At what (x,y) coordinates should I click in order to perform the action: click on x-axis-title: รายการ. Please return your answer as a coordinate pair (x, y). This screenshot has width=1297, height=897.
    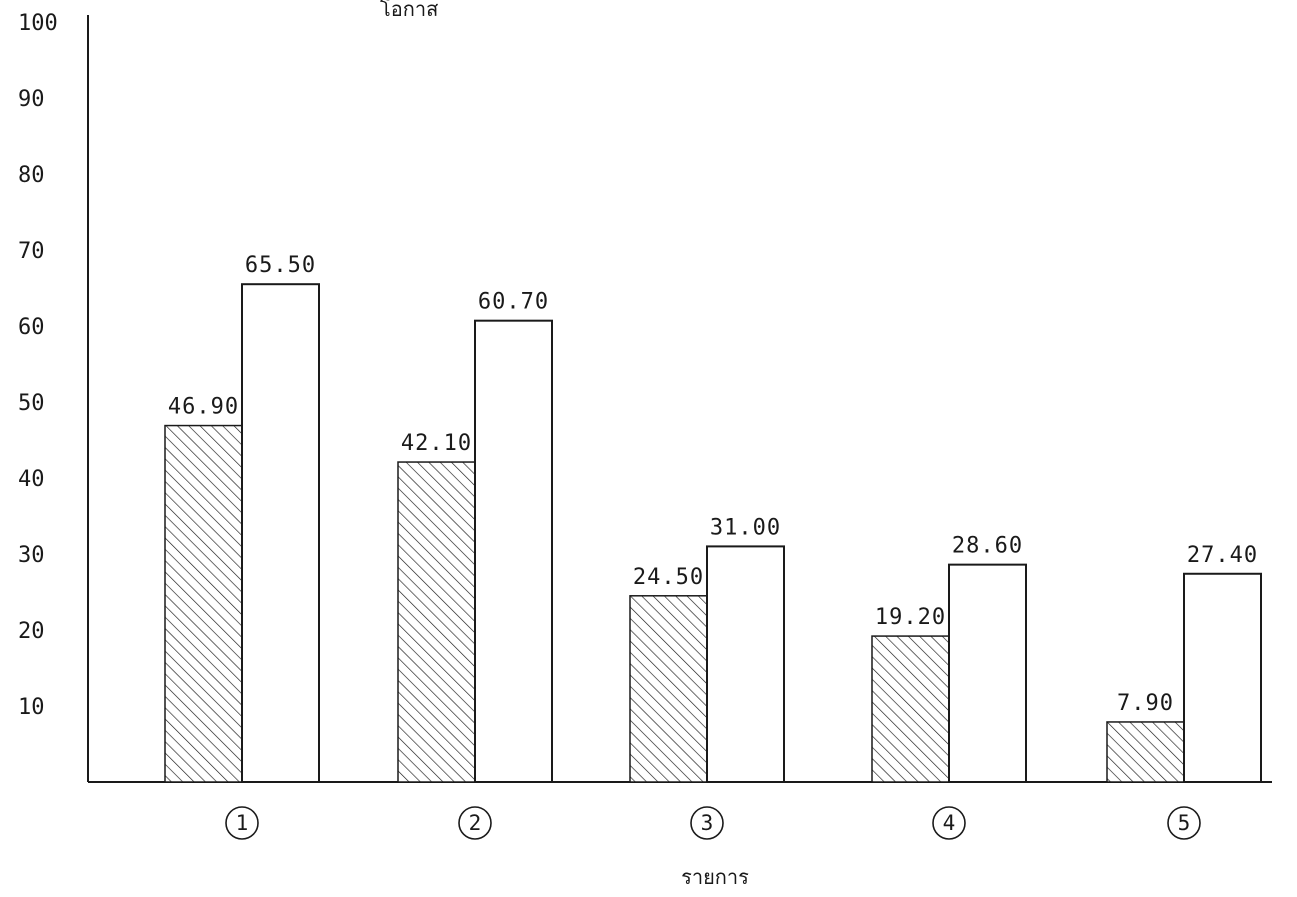
    Looking at the image, I should click on (715, 877).